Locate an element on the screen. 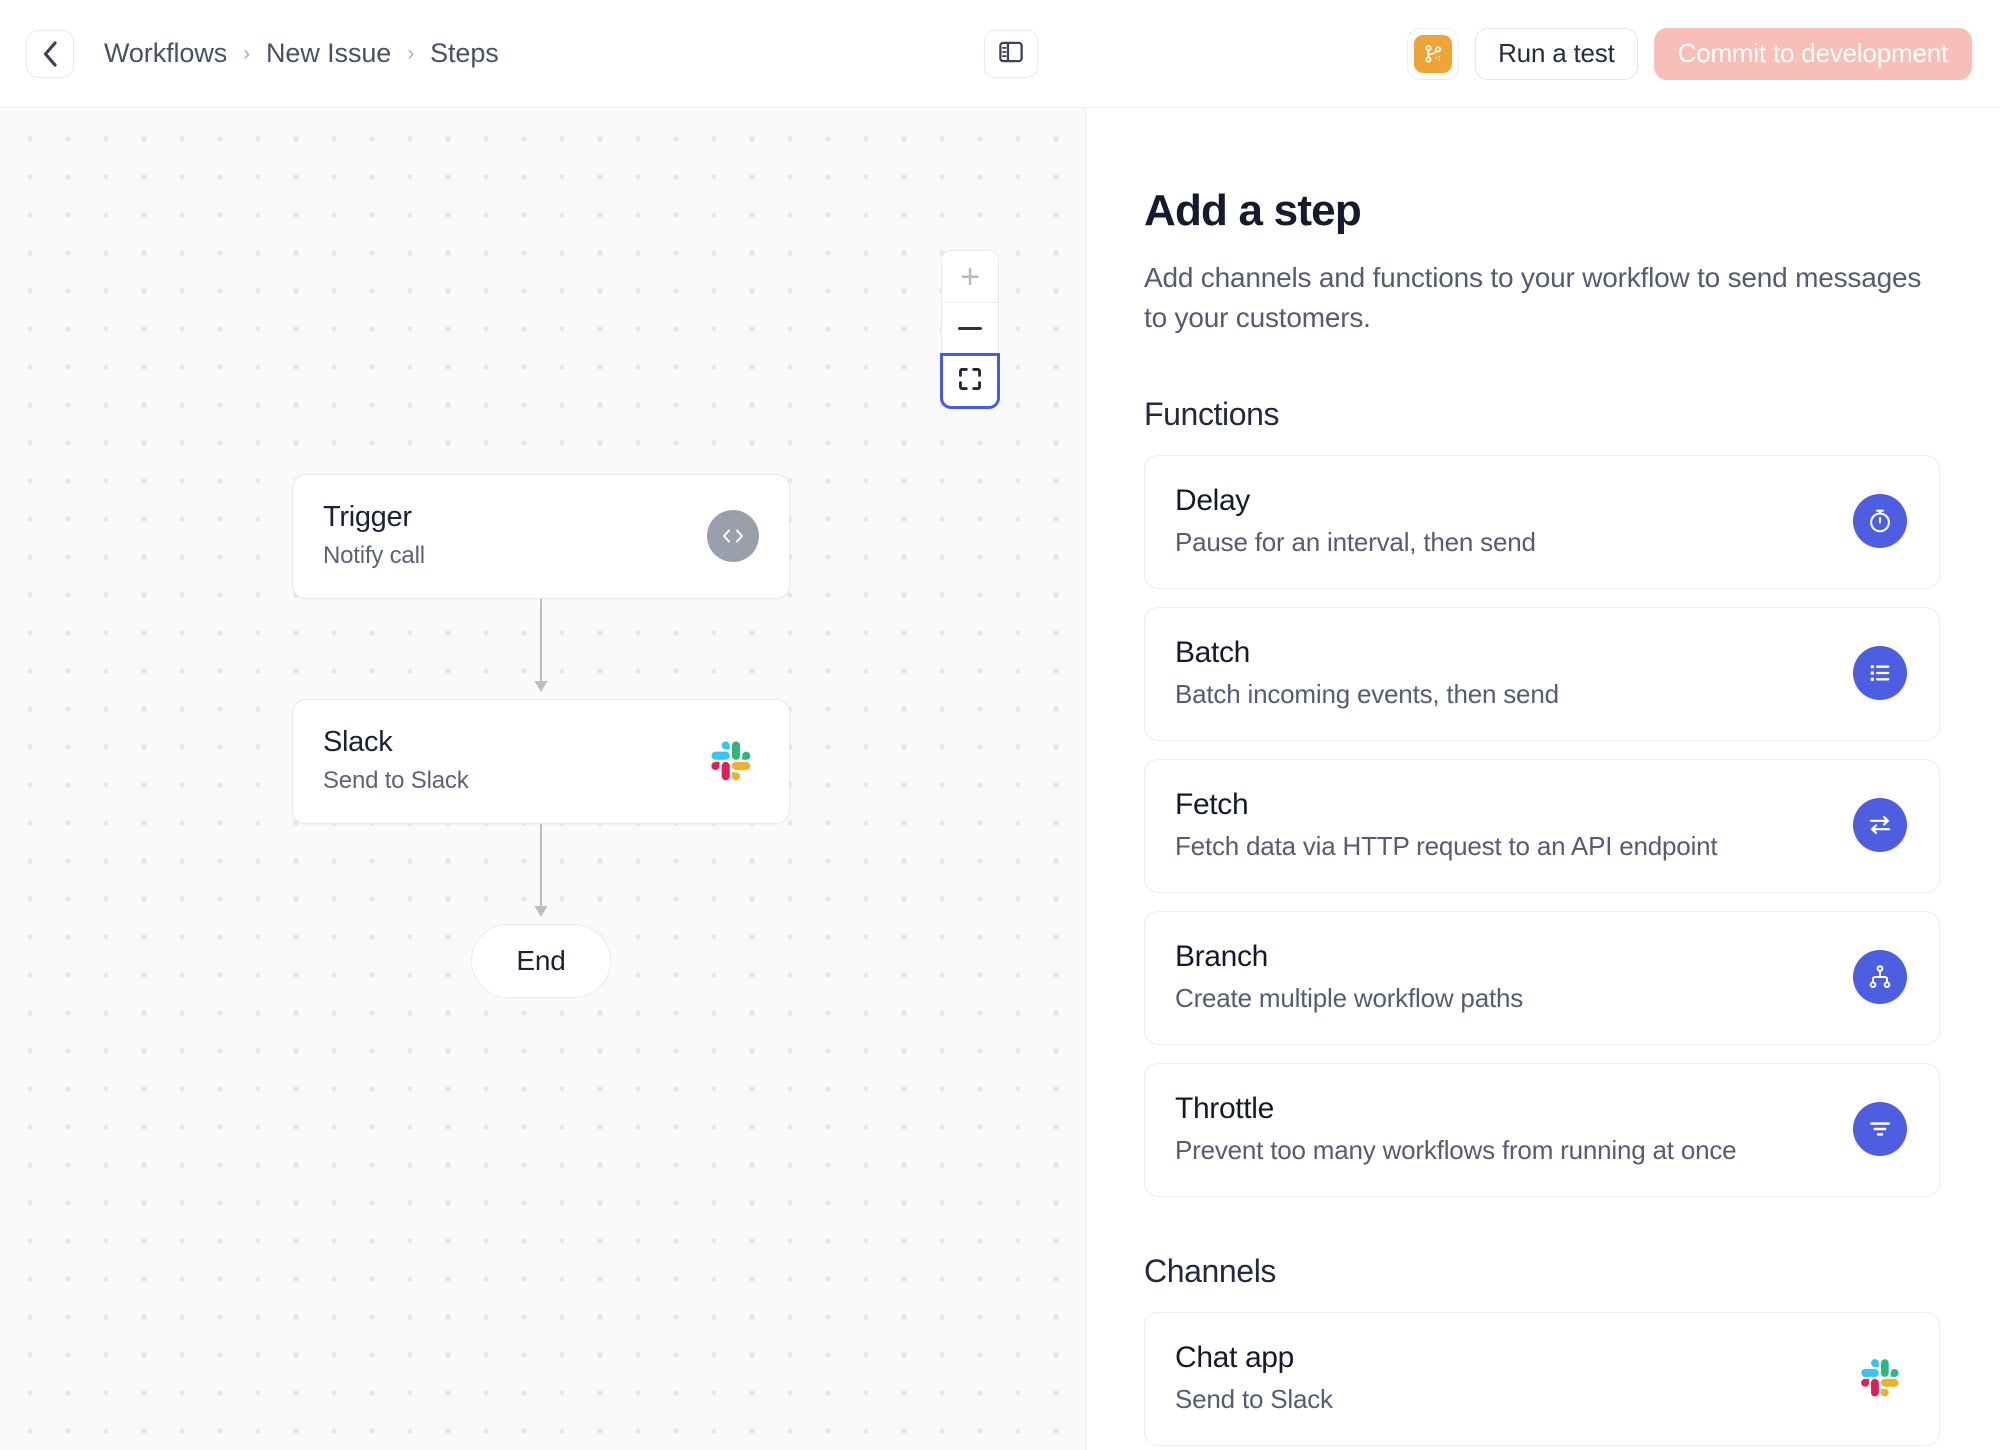 This screenshot has height=1450, width=2000. workflow-node-trigger: Trigger Notify call is located at coordinates (541, 536).